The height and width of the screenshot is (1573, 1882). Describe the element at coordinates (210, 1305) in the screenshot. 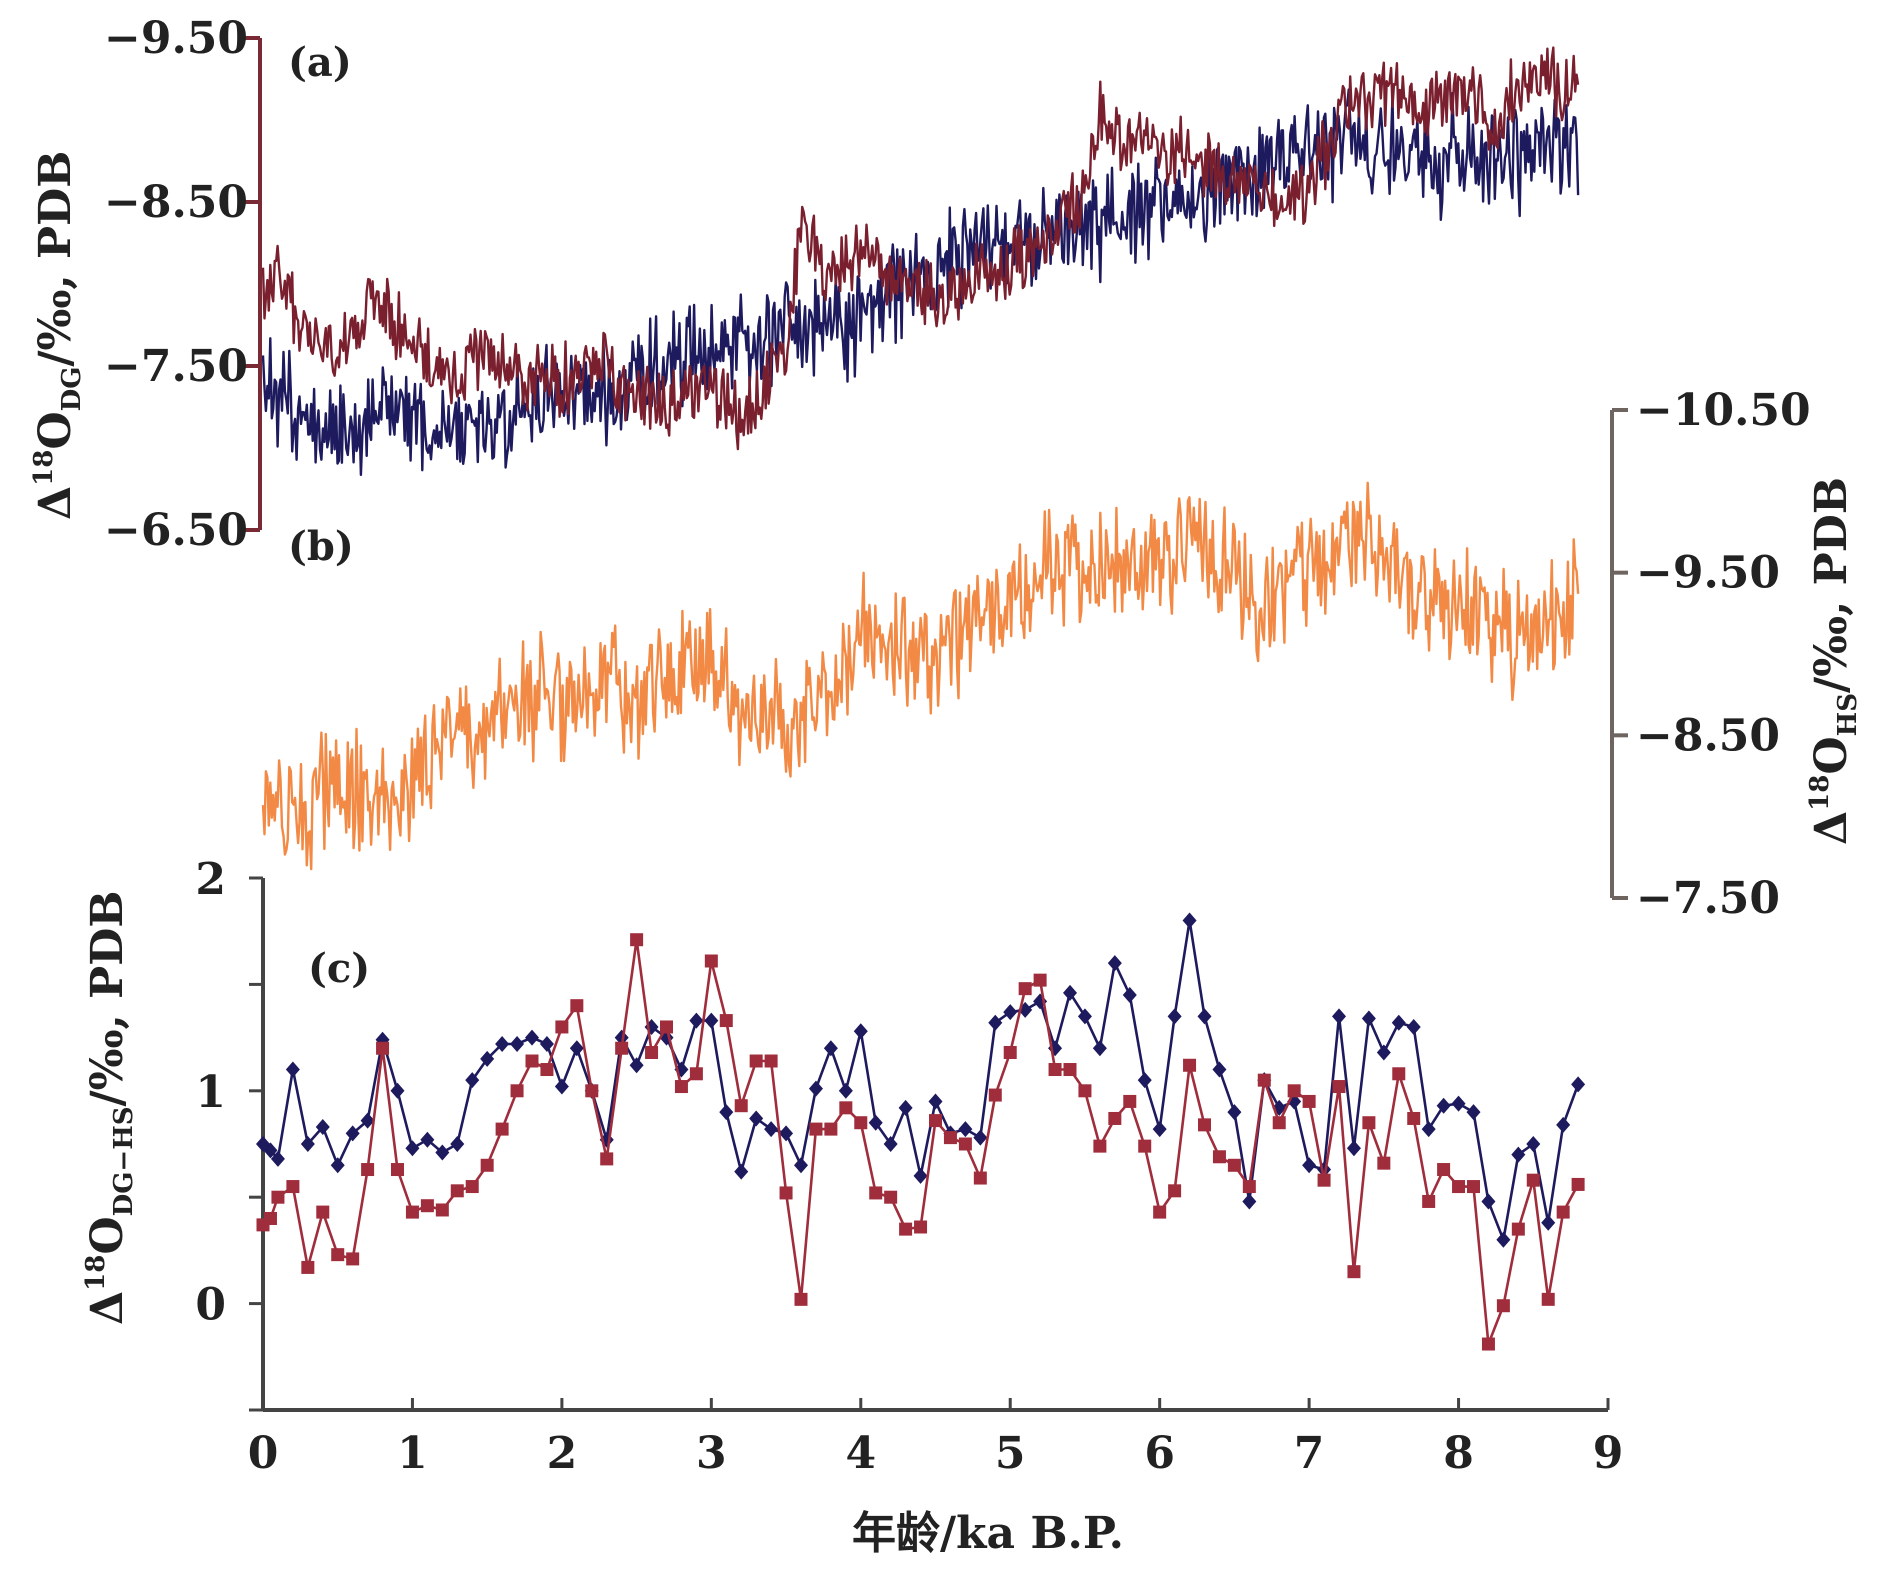

I see `panel-c-y-tick-label: 0` at that location.